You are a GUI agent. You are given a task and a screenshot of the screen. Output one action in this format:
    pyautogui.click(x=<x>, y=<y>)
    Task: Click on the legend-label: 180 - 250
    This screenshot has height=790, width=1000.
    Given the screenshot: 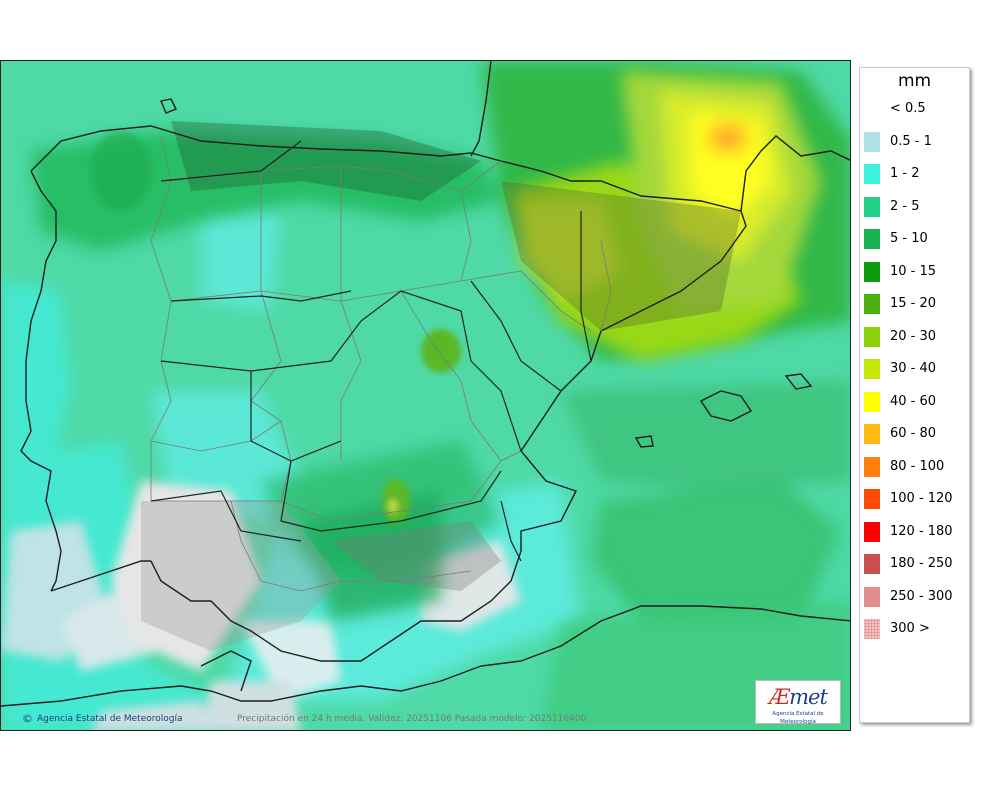 What is the action you would take?
    pyautogui.click(x=921, y=563)
    